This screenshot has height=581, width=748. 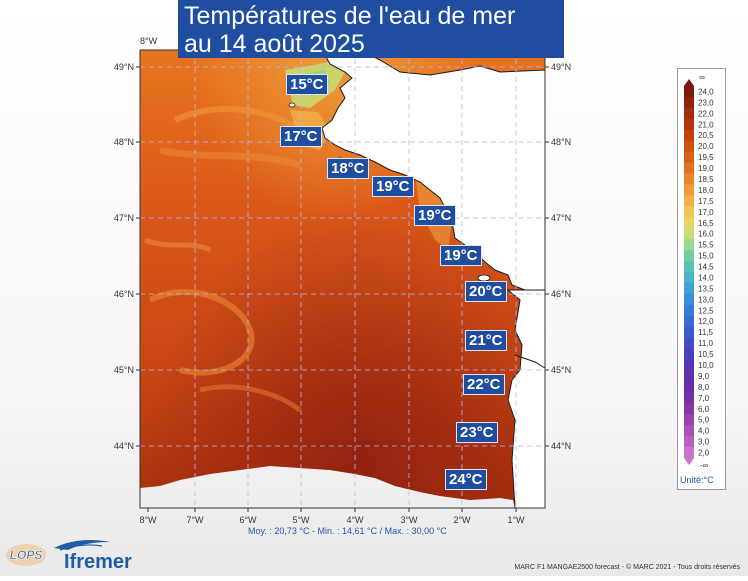 I want to click on legend-value: 12,5, so click(x=706, y=310).